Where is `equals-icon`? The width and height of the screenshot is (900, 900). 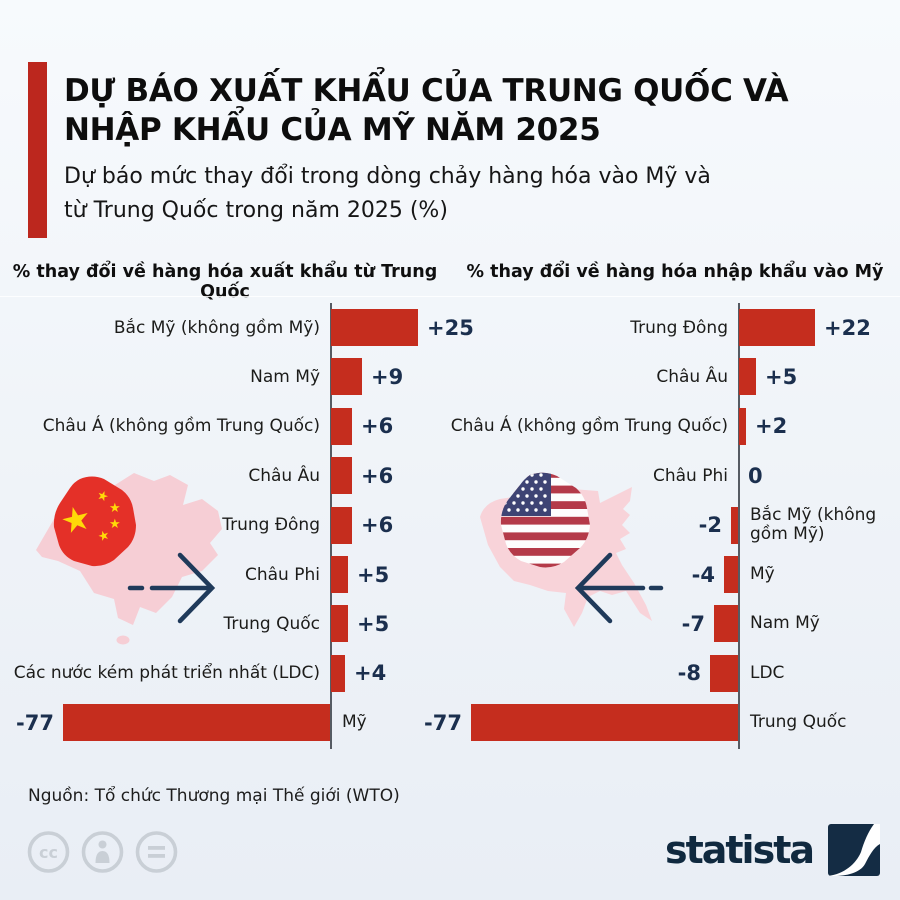 equals-icon is located at coordinates (156, 852).